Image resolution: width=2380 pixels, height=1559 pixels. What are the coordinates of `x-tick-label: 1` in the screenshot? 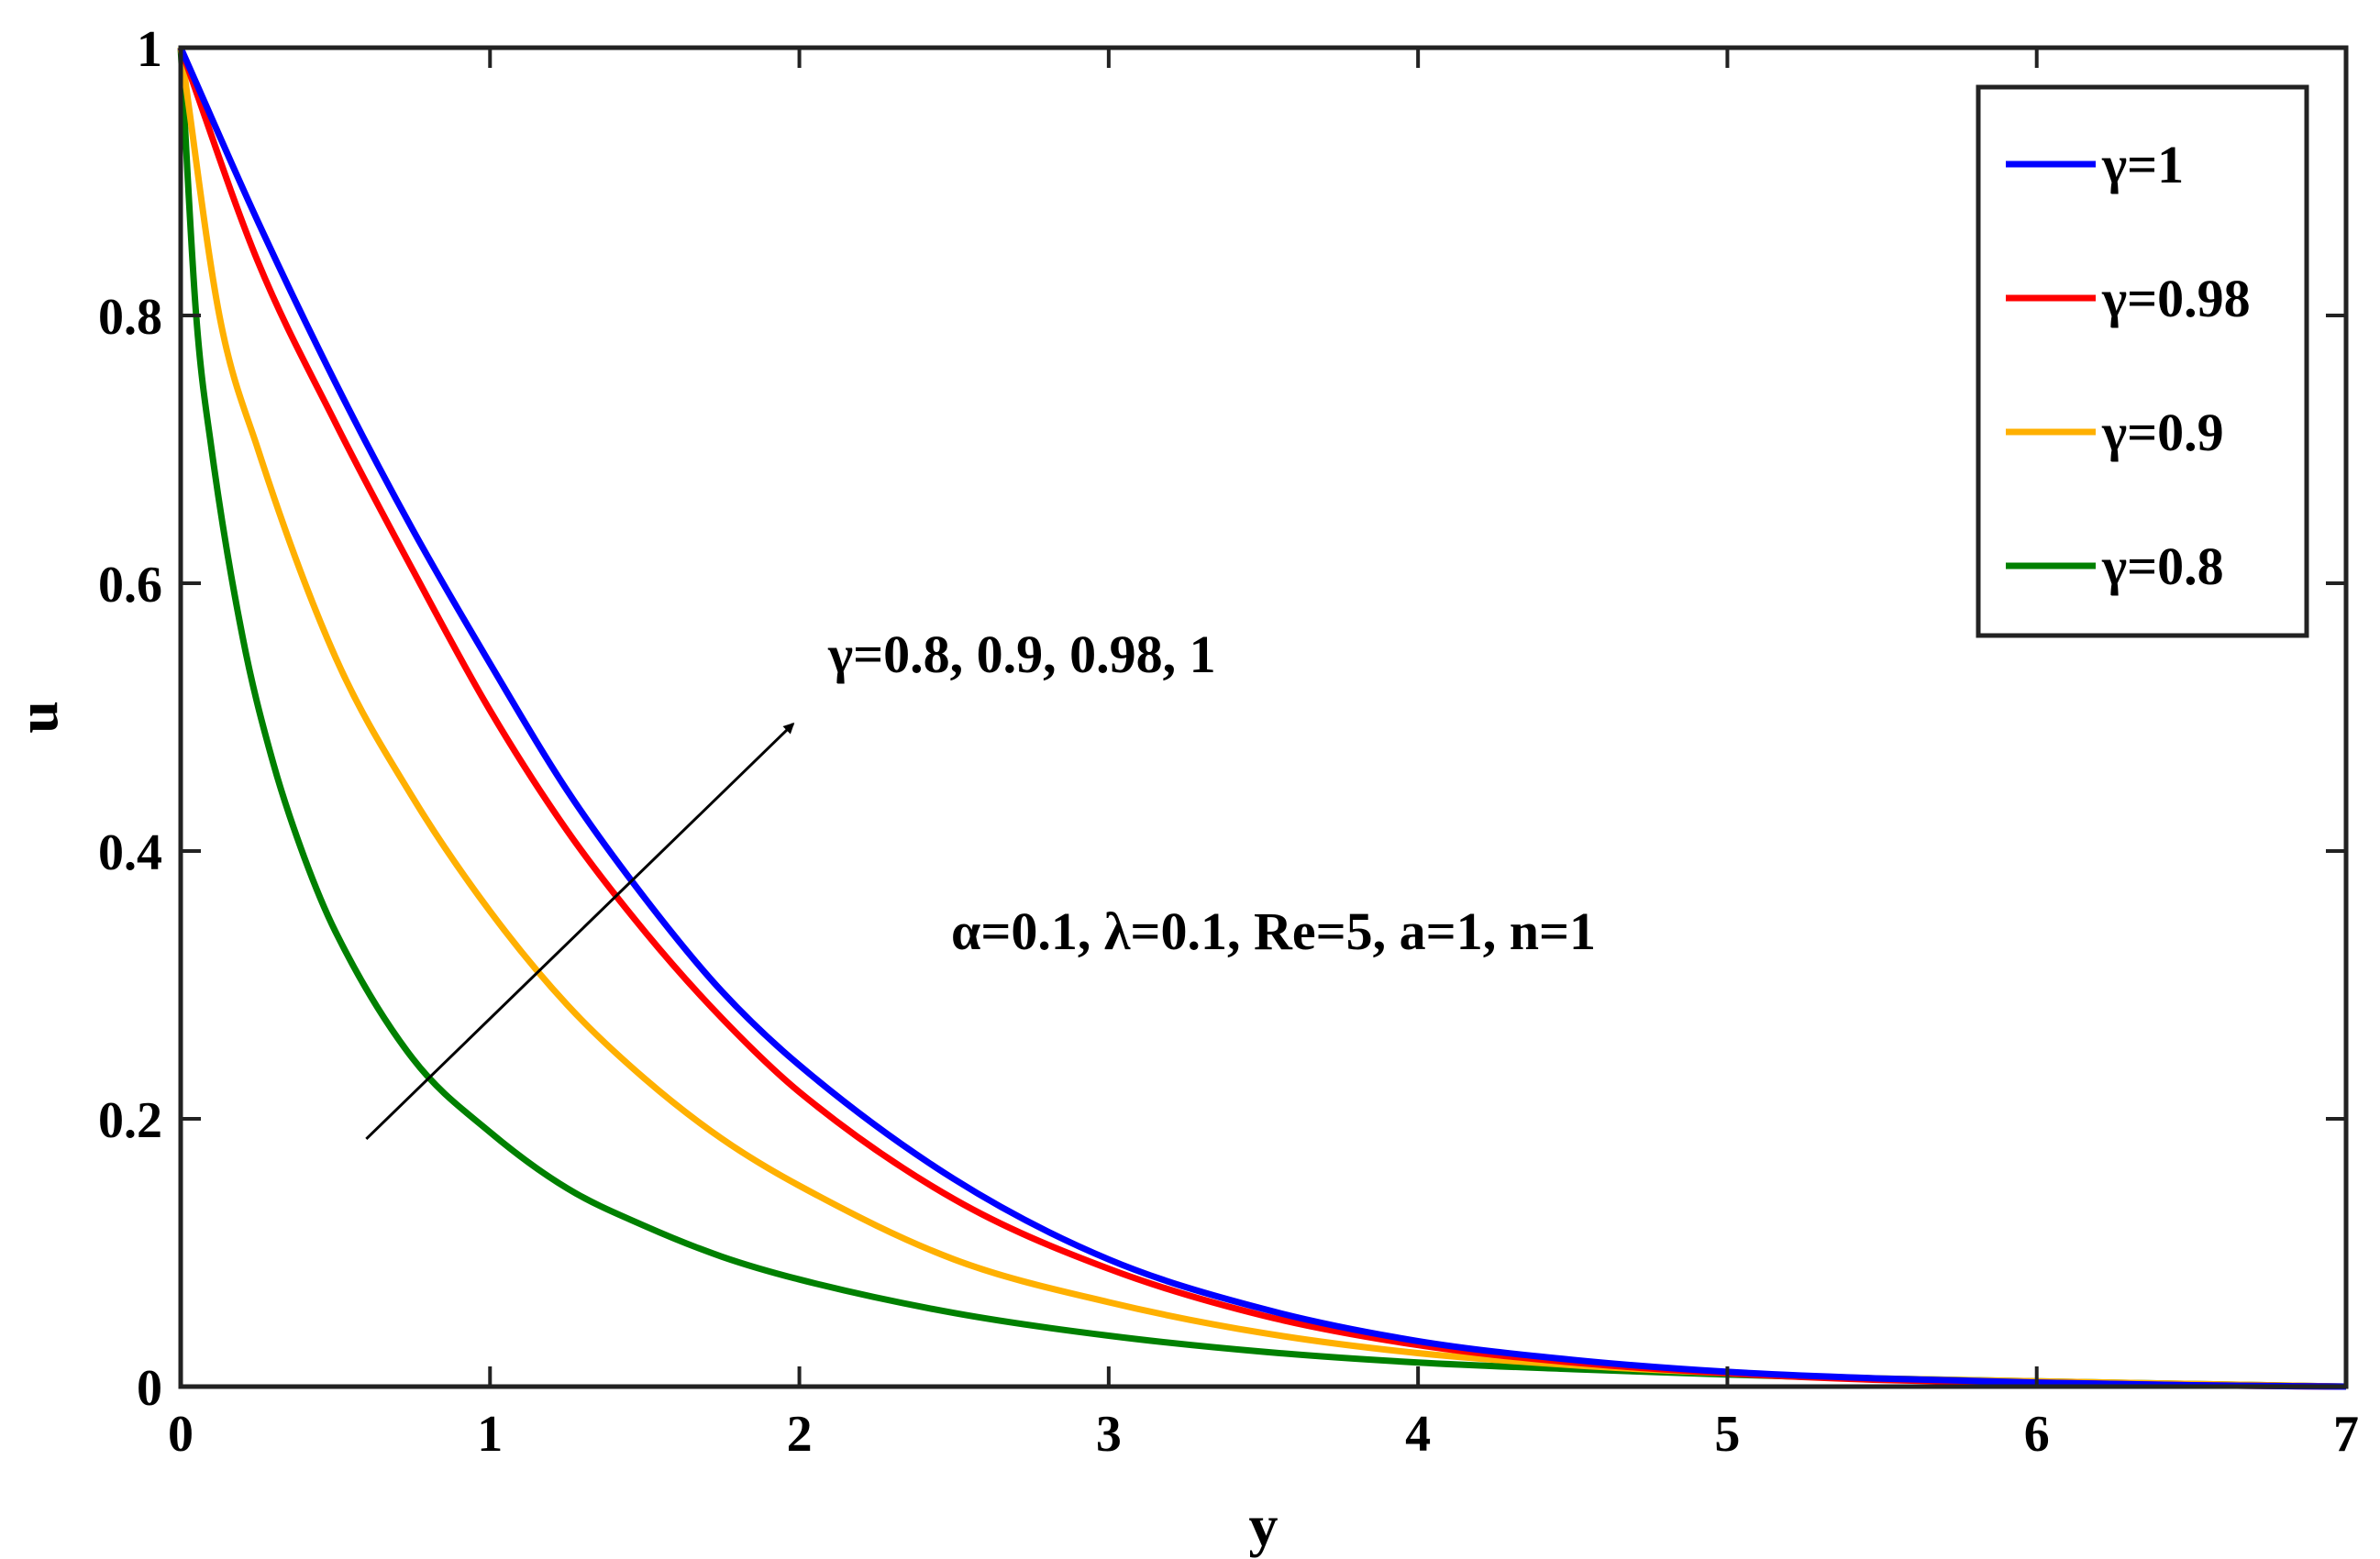 It's located at (490, 1434).